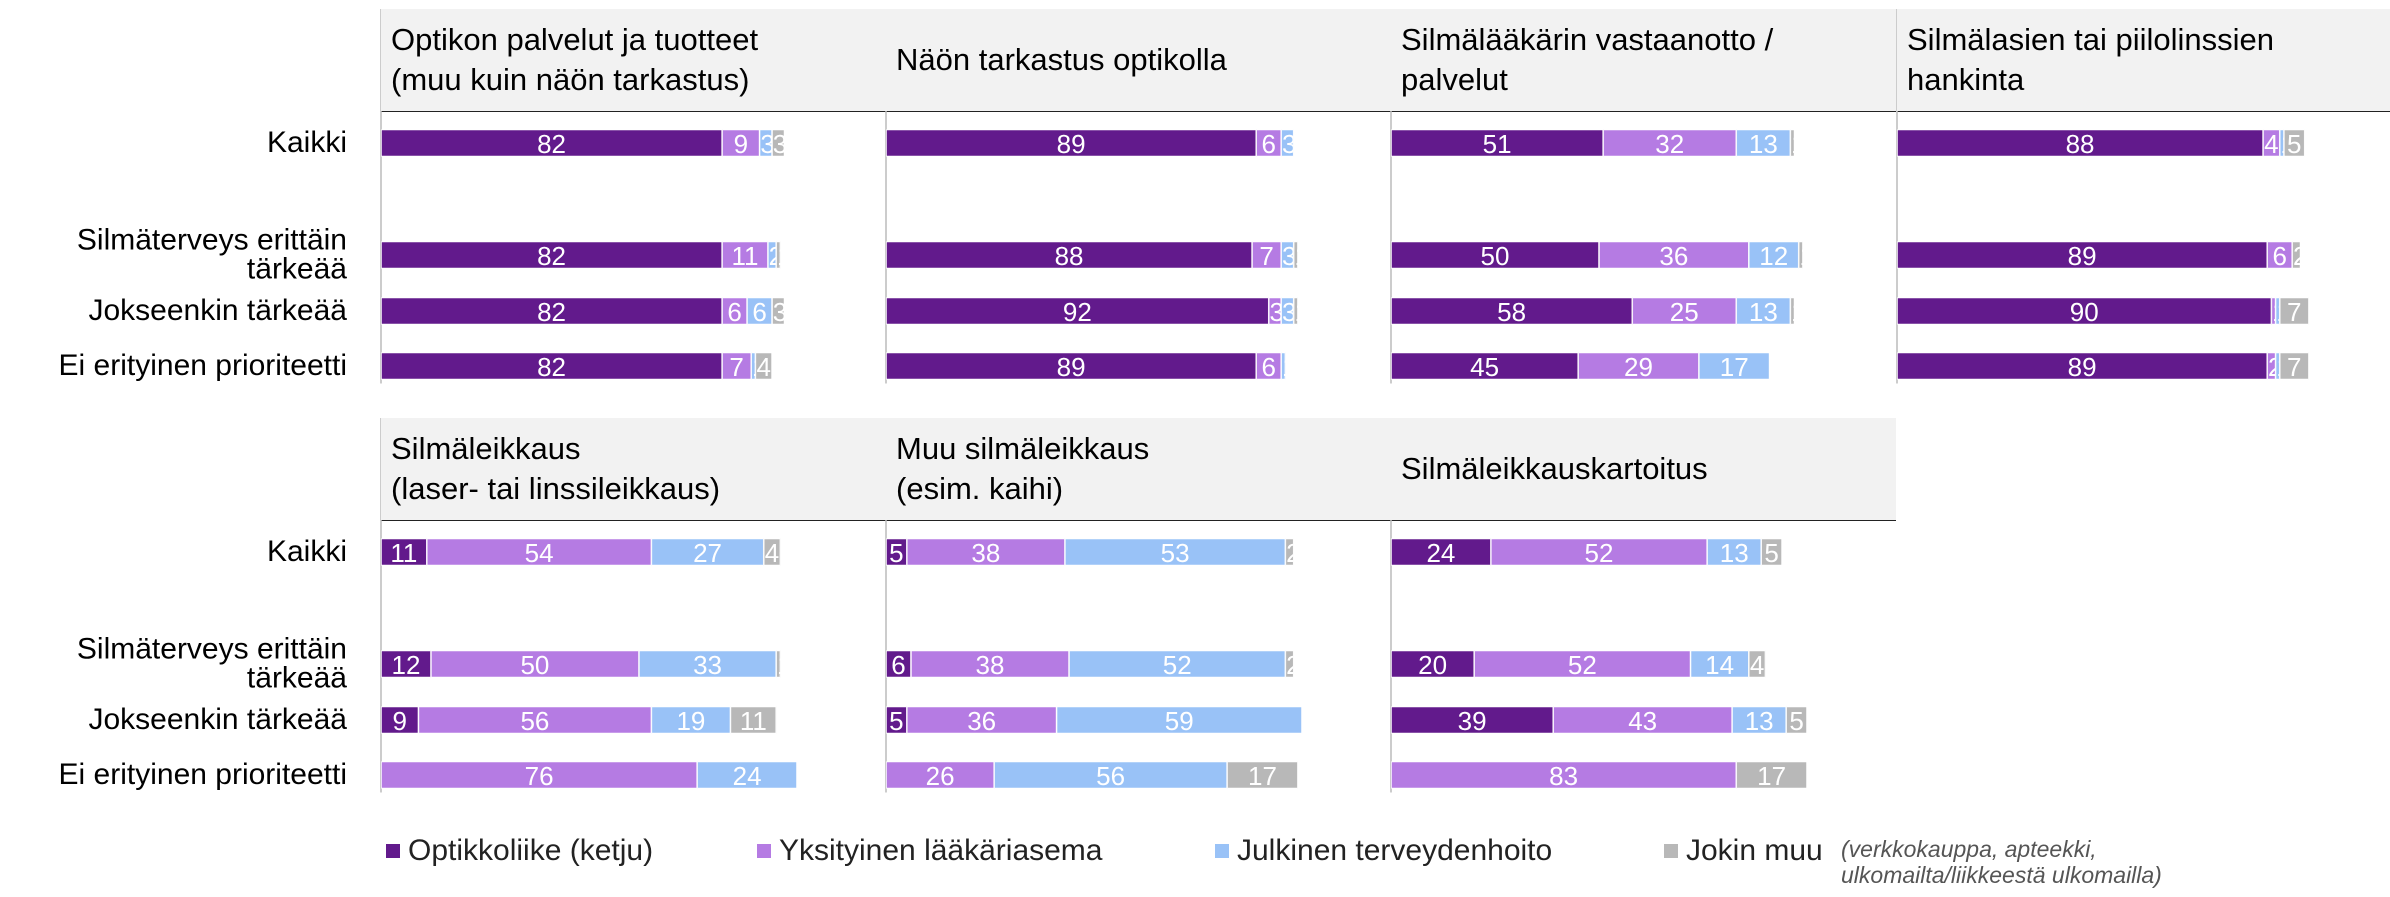 The height and width of the screenshot is (897, 2390). I want to click on bar-value-label: 45, so click(1484, 367).